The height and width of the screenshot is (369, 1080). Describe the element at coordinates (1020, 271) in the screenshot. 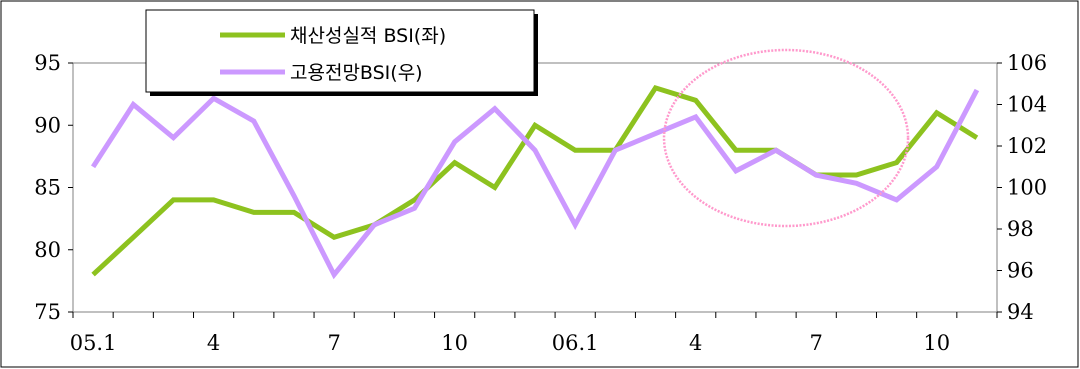

I see `right-y-tick-label: 96` at that location.